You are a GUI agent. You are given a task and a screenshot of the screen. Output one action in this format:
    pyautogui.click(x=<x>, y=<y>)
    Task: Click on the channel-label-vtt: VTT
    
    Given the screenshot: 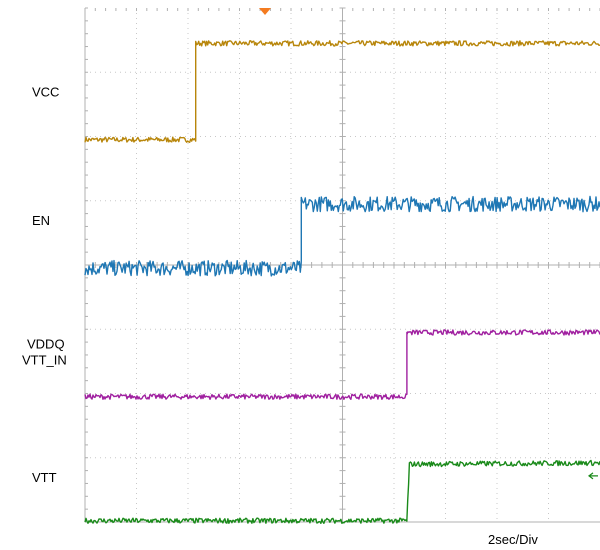 What is the action you would take?
    pyautogui.click(x=44, y=477)
    